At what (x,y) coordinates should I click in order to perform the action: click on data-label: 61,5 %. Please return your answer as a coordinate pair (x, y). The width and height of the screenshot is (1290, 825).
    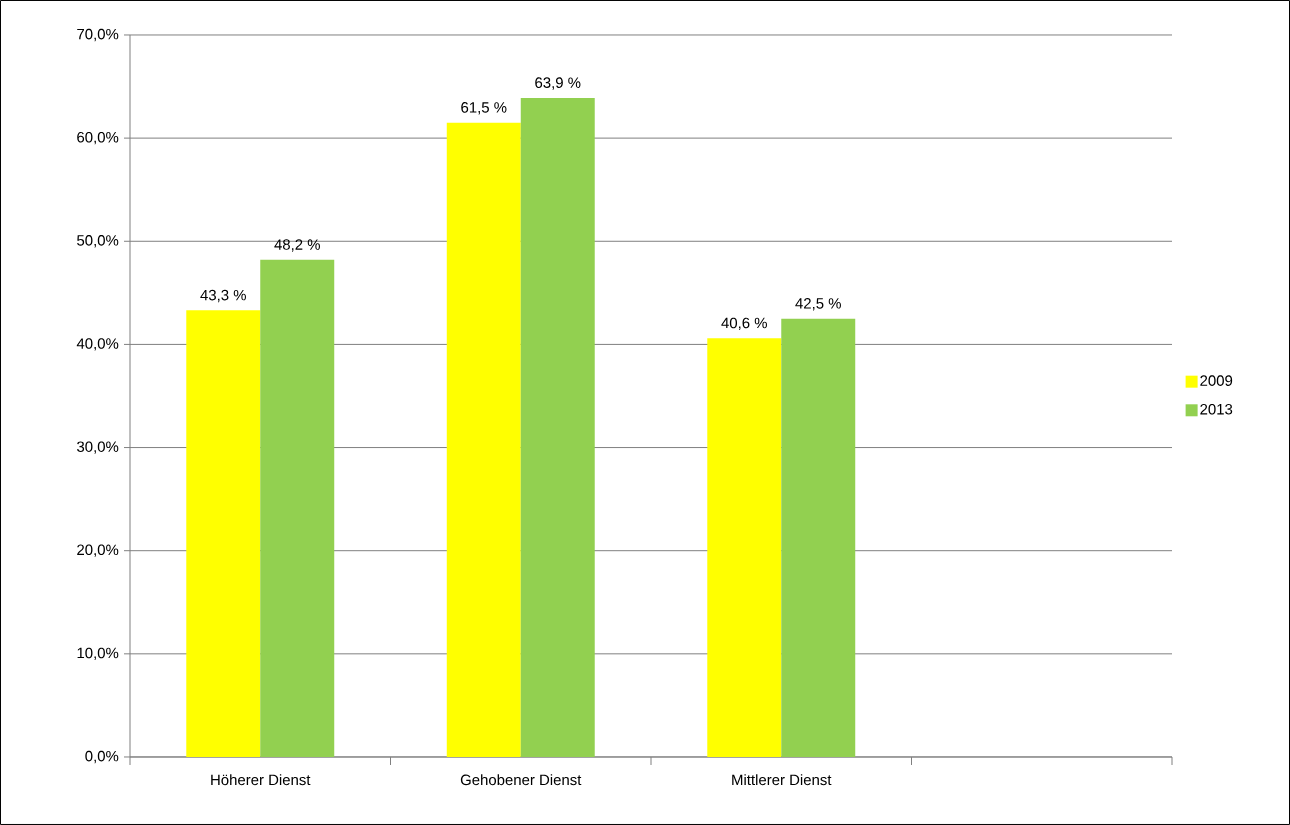
    Looking at the image, I should click on (484, 108).